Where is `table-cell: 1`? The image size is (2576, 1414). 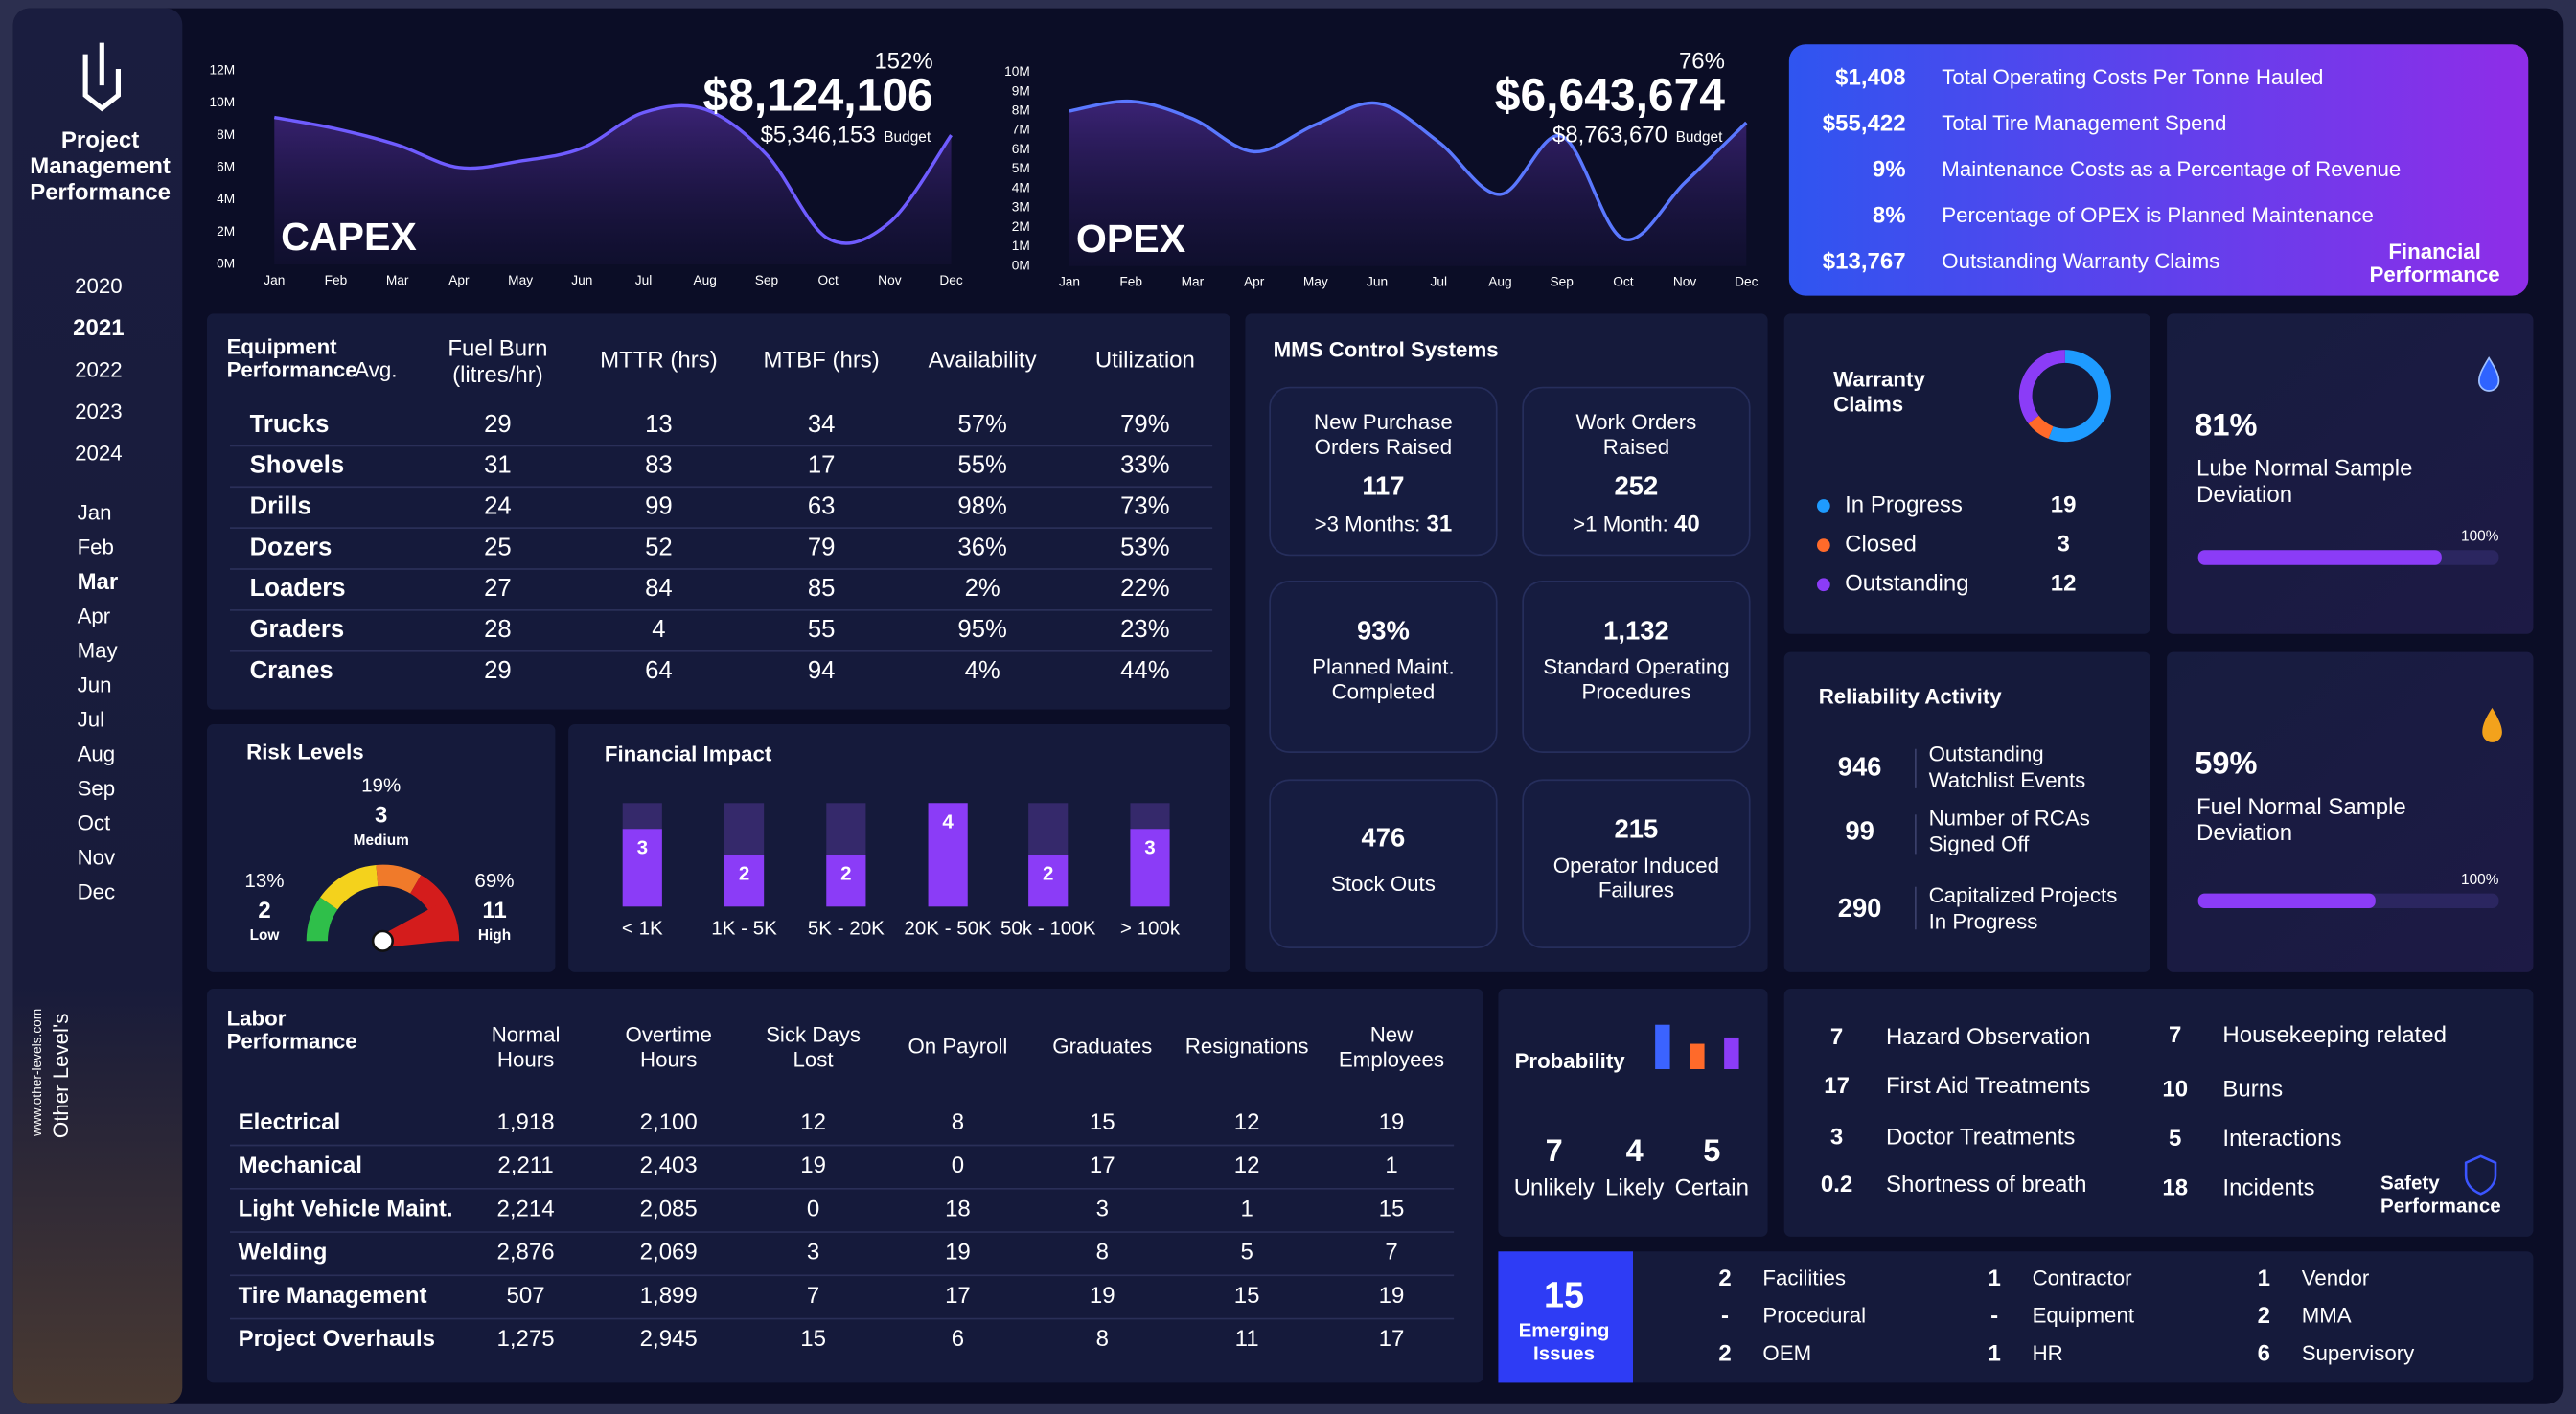
table-cell: 1 is located at coordinates (1246, 1208).